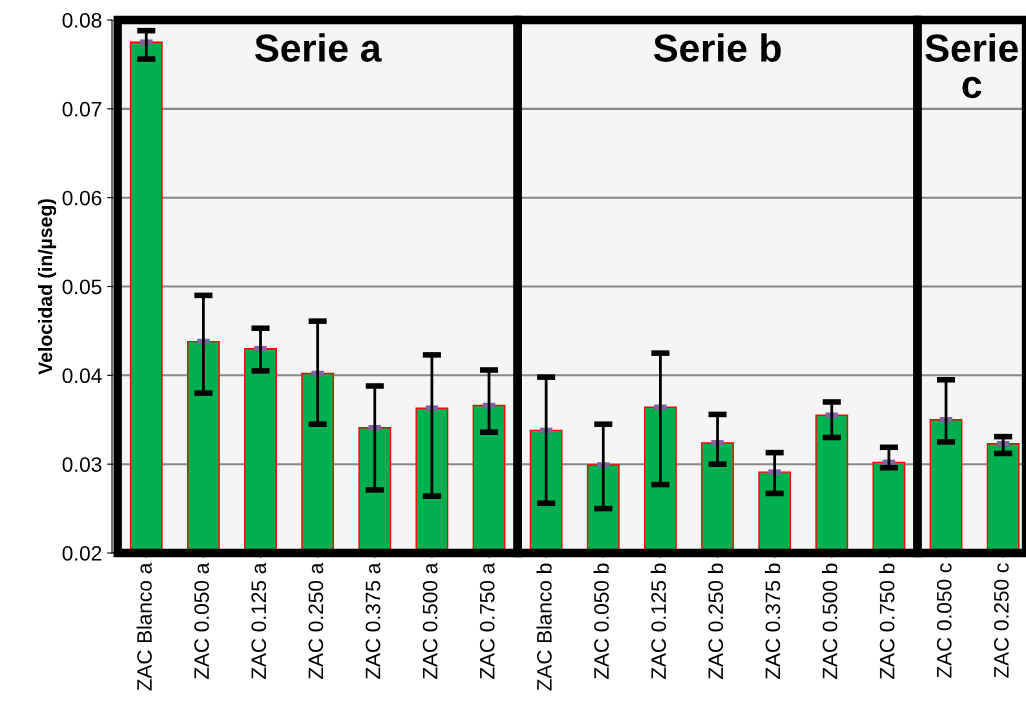  What do you see at coordinates (544, 627) in the screenshot?
I see `x-tick-label: ZAC Blanco b` at bounding box center [544, 627].